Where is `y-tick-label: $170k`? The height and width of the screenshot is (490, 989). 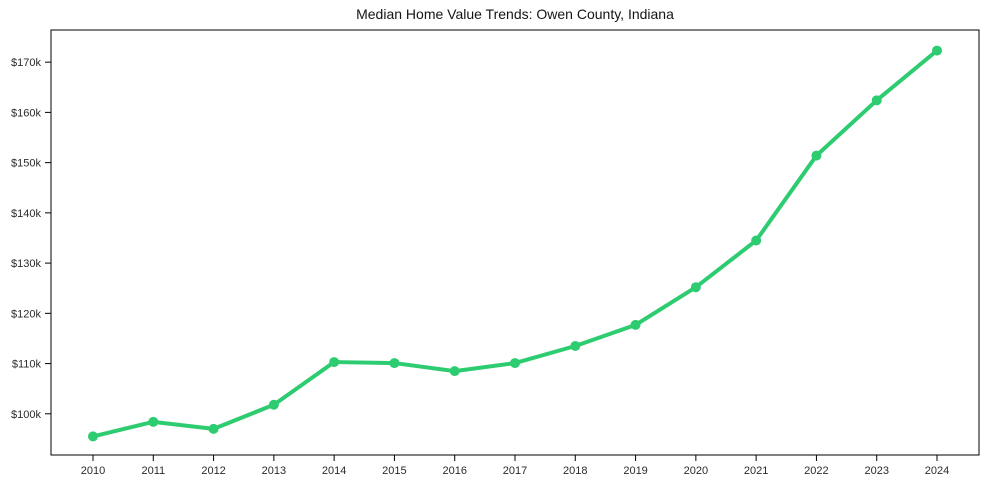 y-tick-label: $170k is located at coordinates (26, 63).